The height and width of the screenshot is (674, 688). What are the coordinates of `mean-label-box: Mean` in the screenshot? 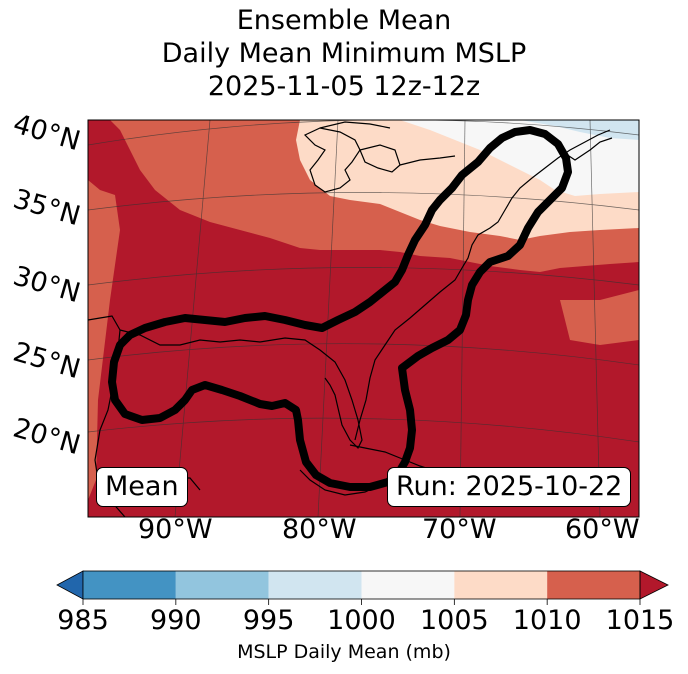 It's located at (142, 487).